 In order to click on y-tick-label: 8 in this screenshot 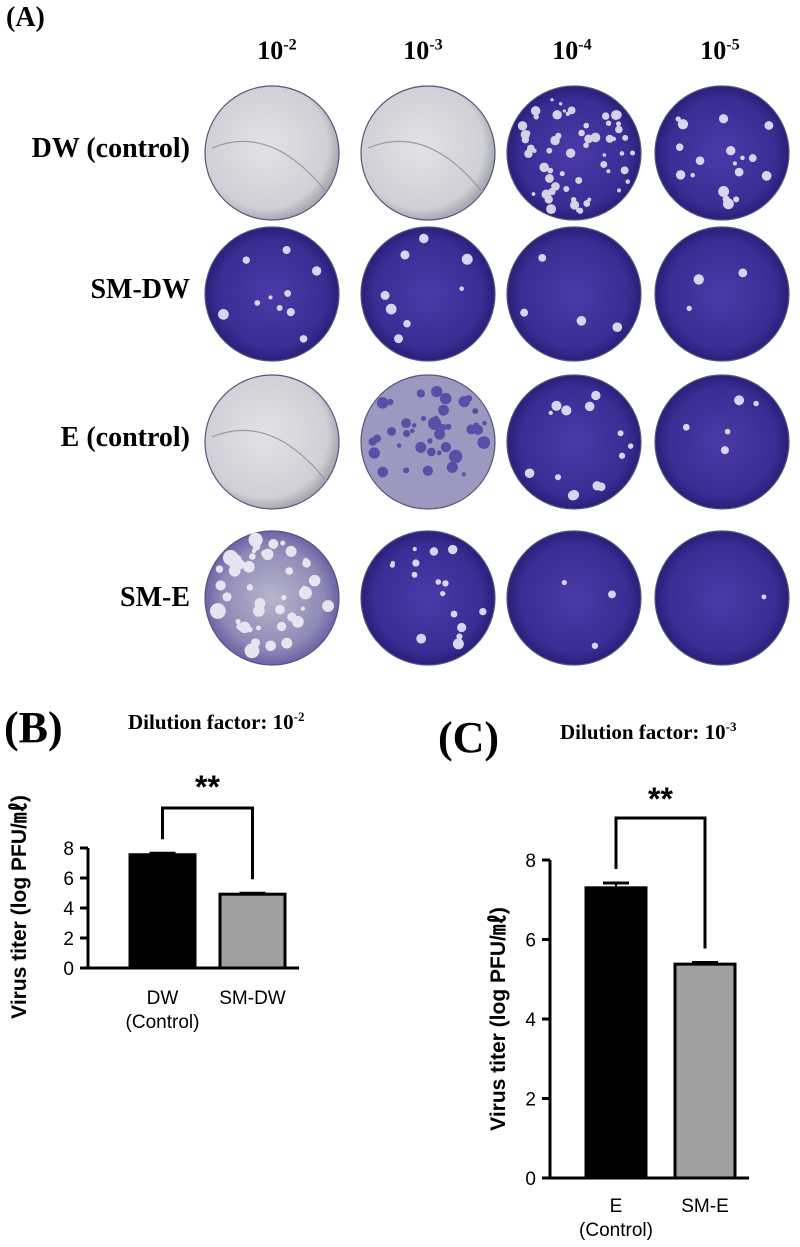, I will do `click(530, 861)`.